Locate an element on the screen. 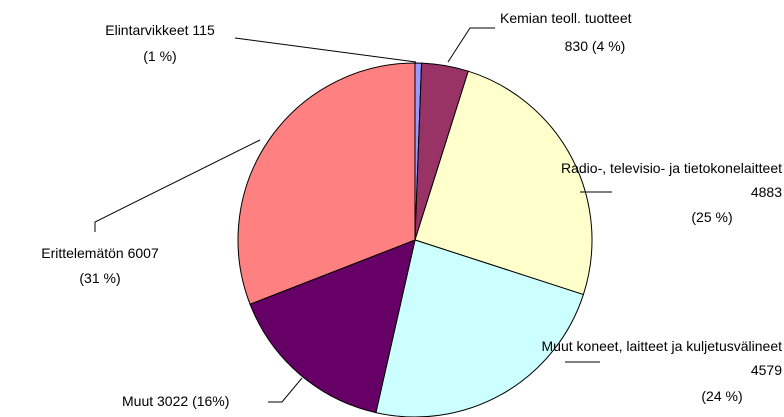 The height and width of the screenshot is (417, 784). slice-label: Radio-, televisio- ja tietokonelaitteet is located at coordinates (671, 168).